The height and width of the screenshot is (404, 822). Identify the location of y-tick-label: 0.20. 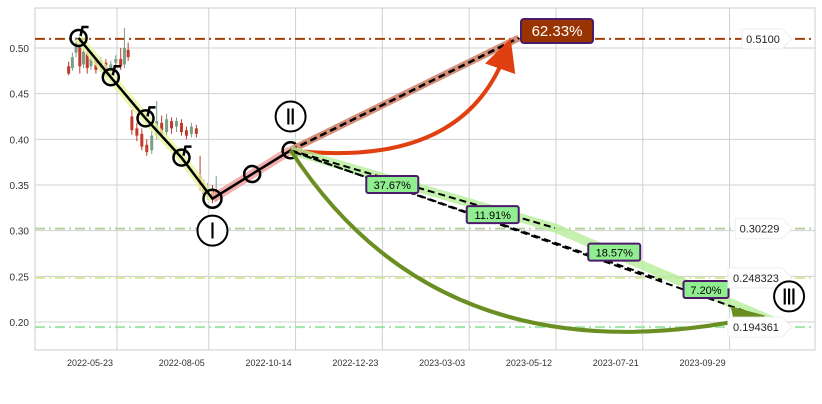
(20, 323).